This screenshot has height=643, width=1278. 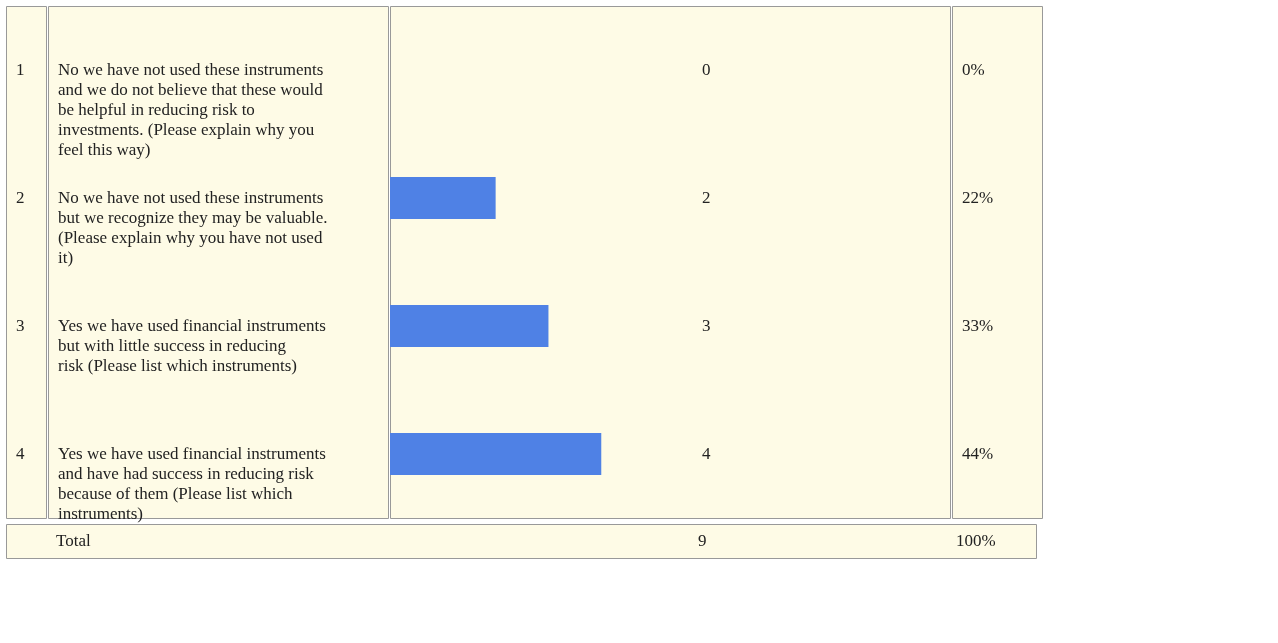 What do you see at coordinates (20, 453) in the screenshot?
I see `text: 4` at bounding box center [20, 453].